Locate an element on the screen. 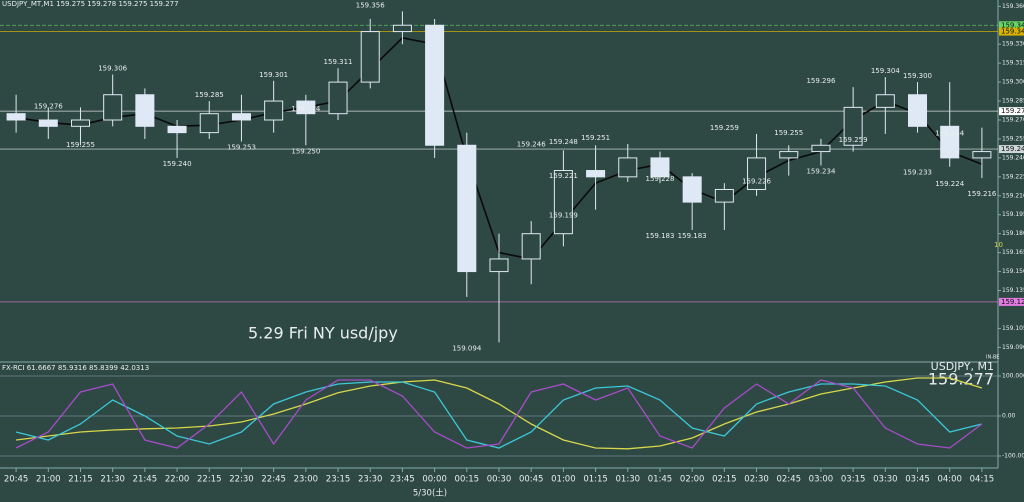 The width and height of the screenshot is (1024, 502). x-tick-label: 23:45 is located at coordinates (402, 480).